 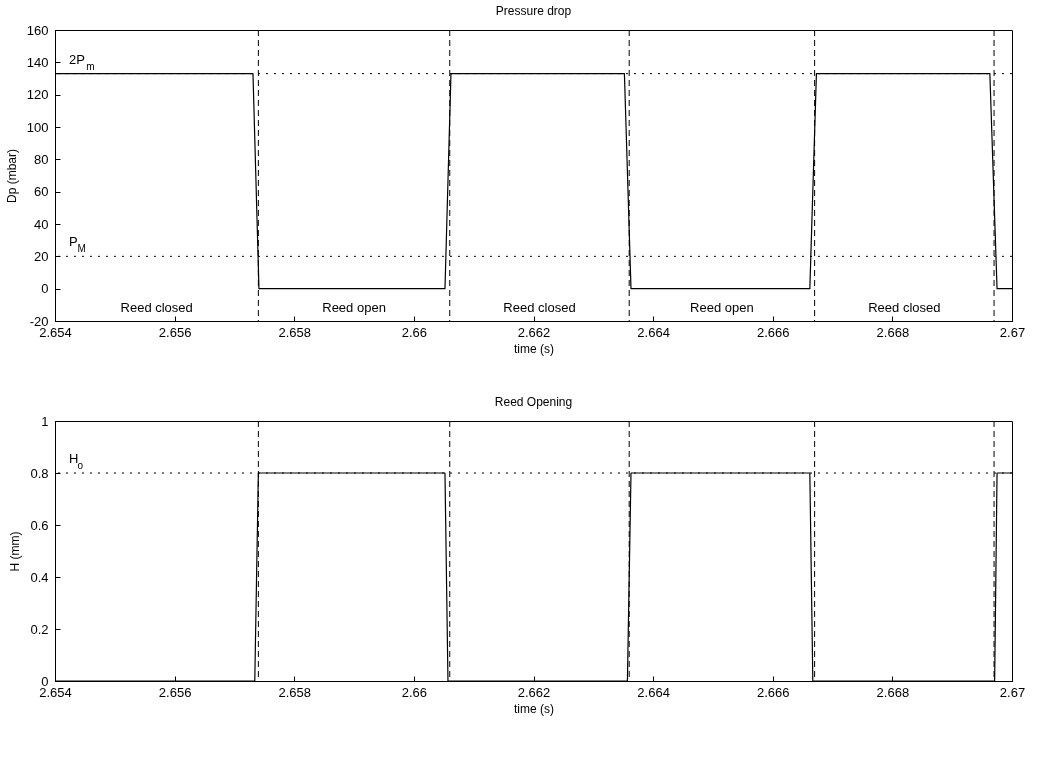 I want to click on y-tick-label: 140, so click(x=37, y=62).